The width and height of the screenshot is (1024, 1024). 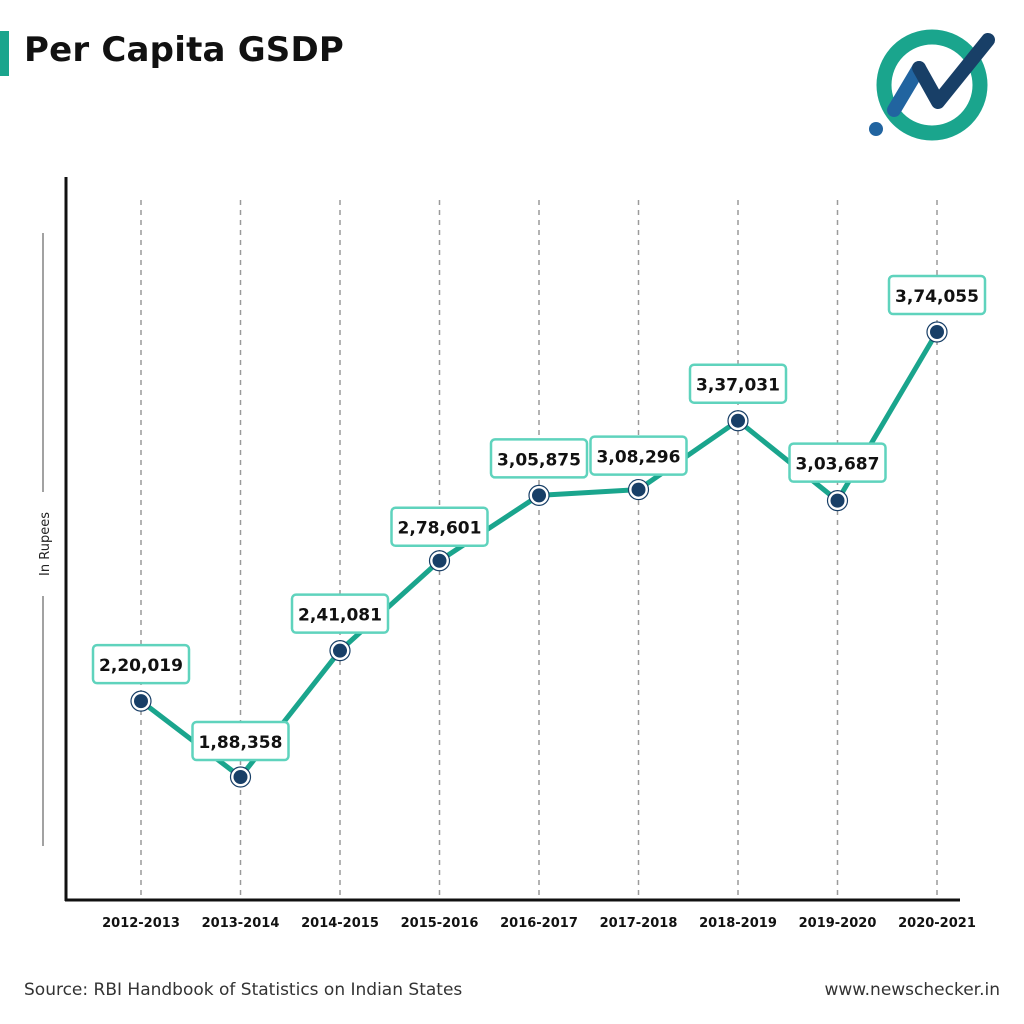 I want to click on x-tick-label: 2016-2017, so click(x=539, y=923).